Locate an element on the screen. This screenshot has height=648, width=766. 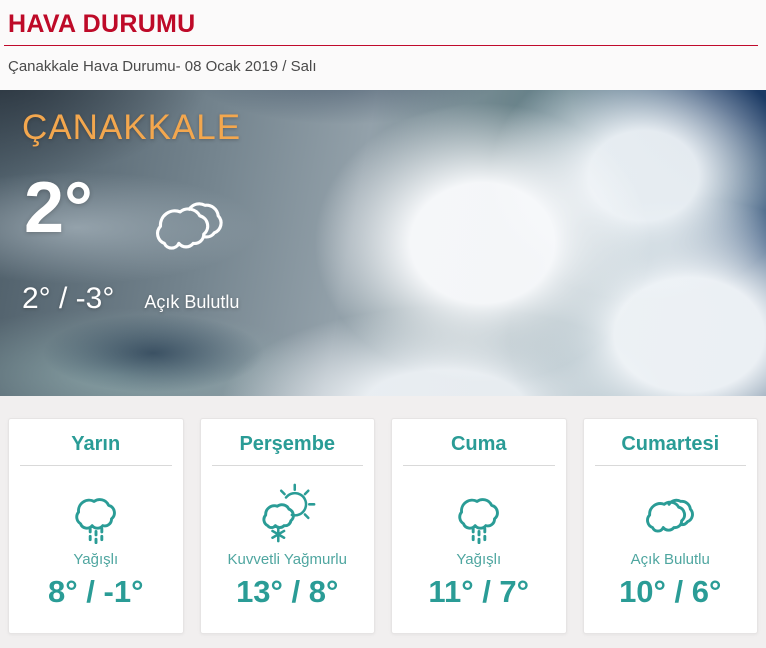
forecast-card-persembe: Perşembe Kuvvetli is located at coordinates (287, 526).